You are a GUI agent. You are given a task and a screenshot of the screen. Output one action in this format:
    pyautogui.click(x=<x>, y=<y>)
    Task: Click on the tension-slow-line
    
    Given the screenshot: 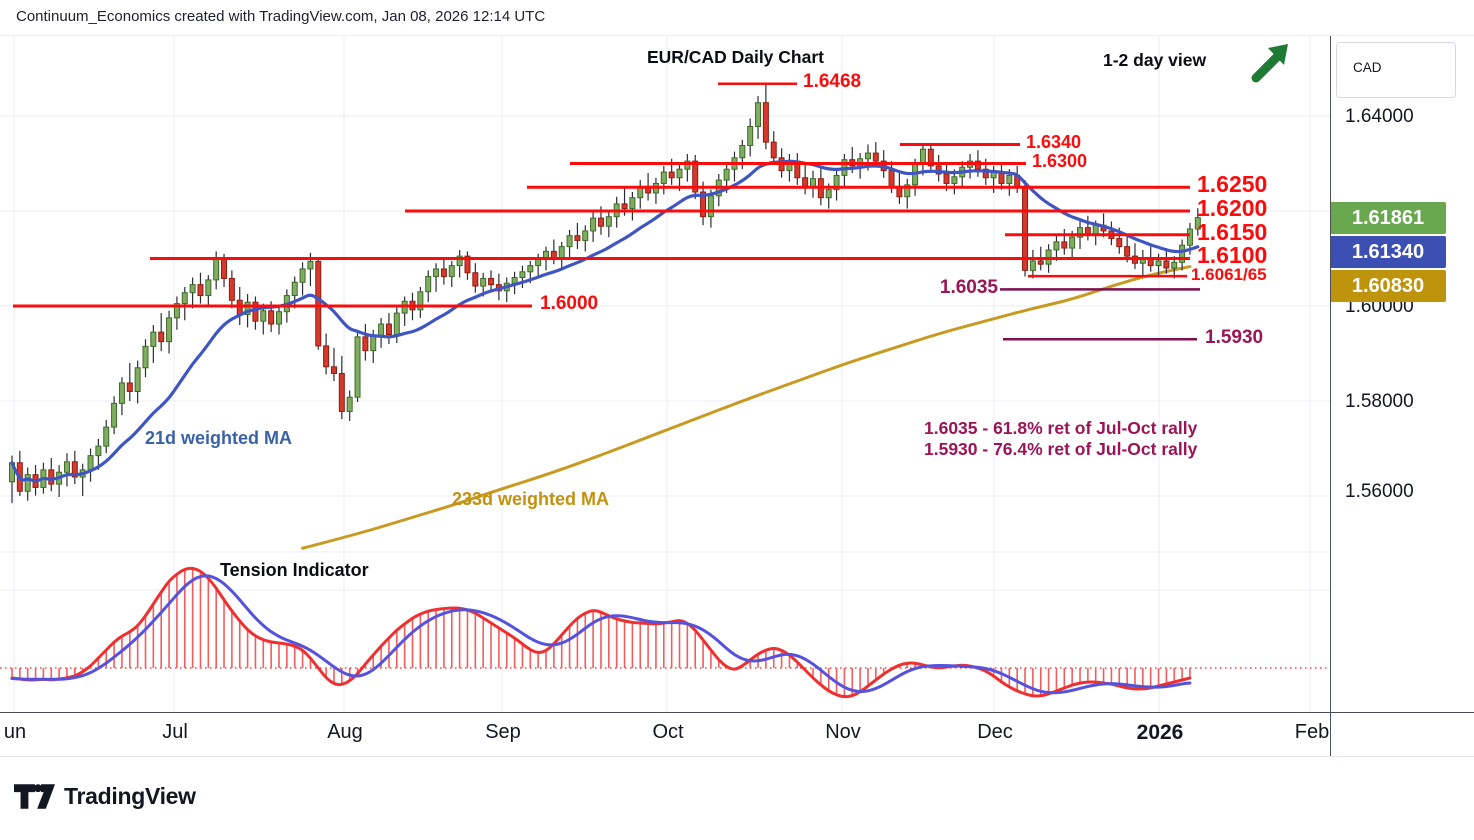 What is the action you would take?
    pyautogui.click(x=601, y=634)
    